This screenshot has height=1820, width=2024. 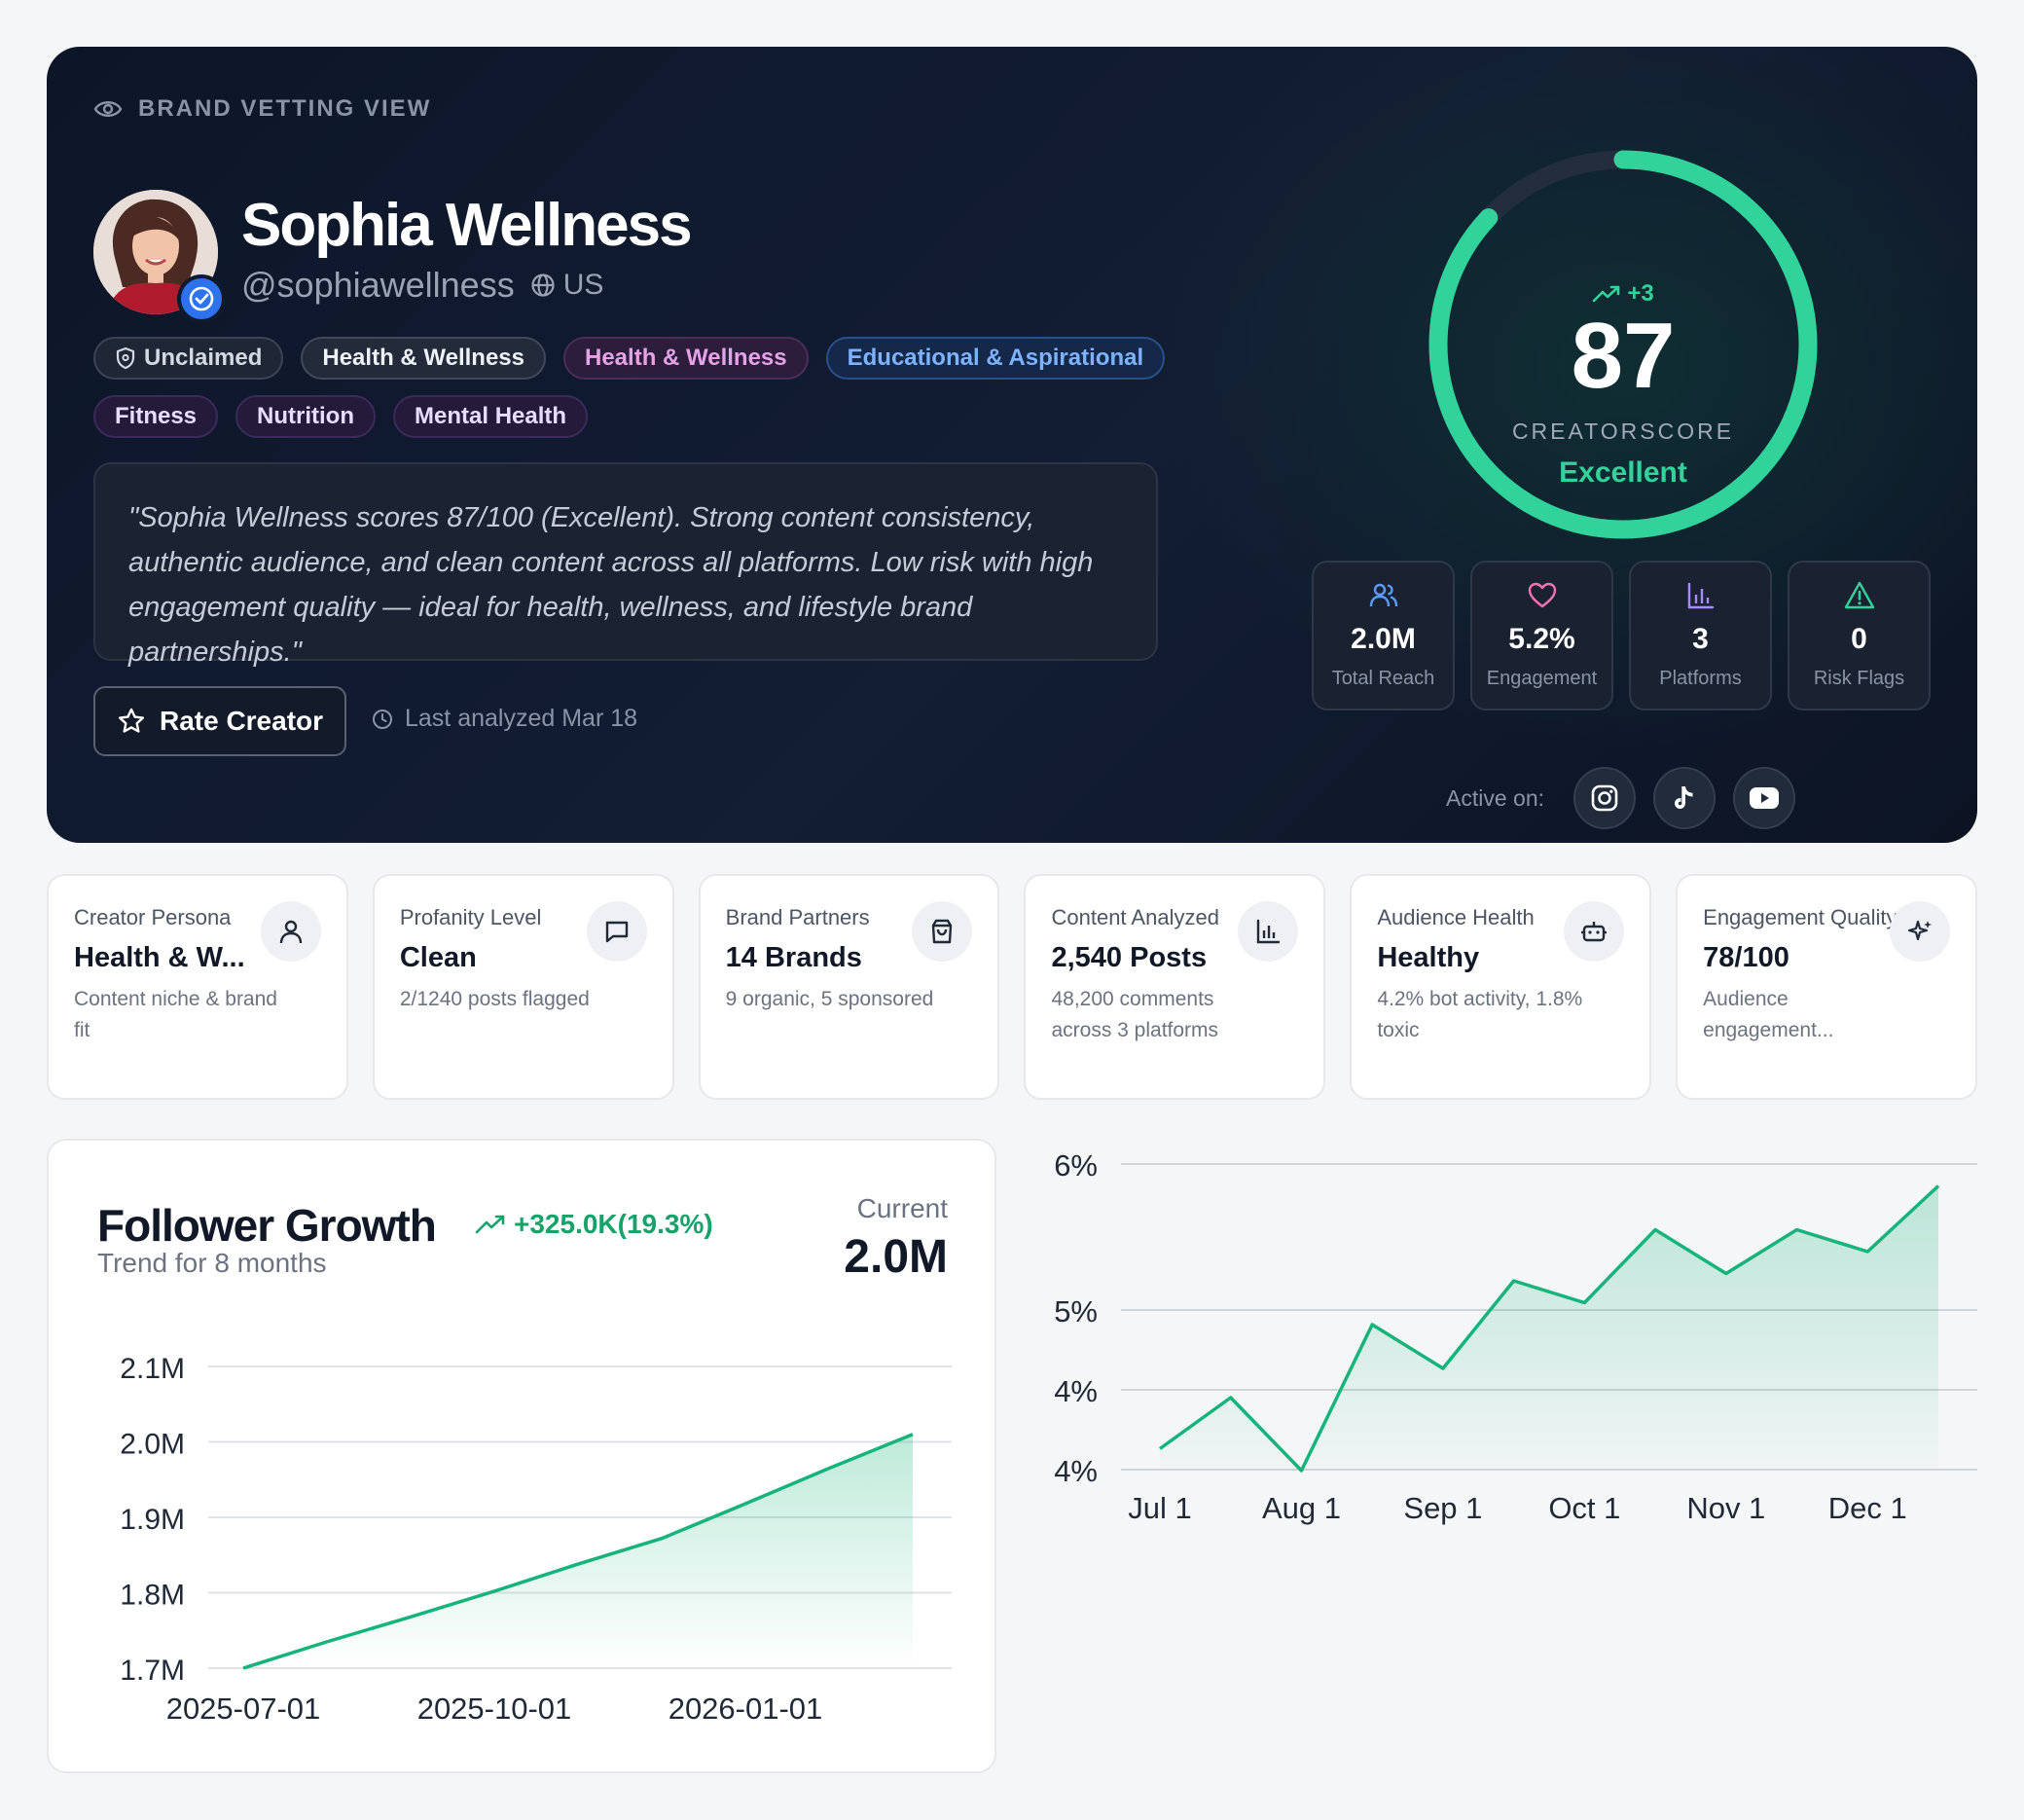 What do you see at coordinates (583, 285) in the screenshot?
I see `country-code: US` at bounding box center [583, 285].